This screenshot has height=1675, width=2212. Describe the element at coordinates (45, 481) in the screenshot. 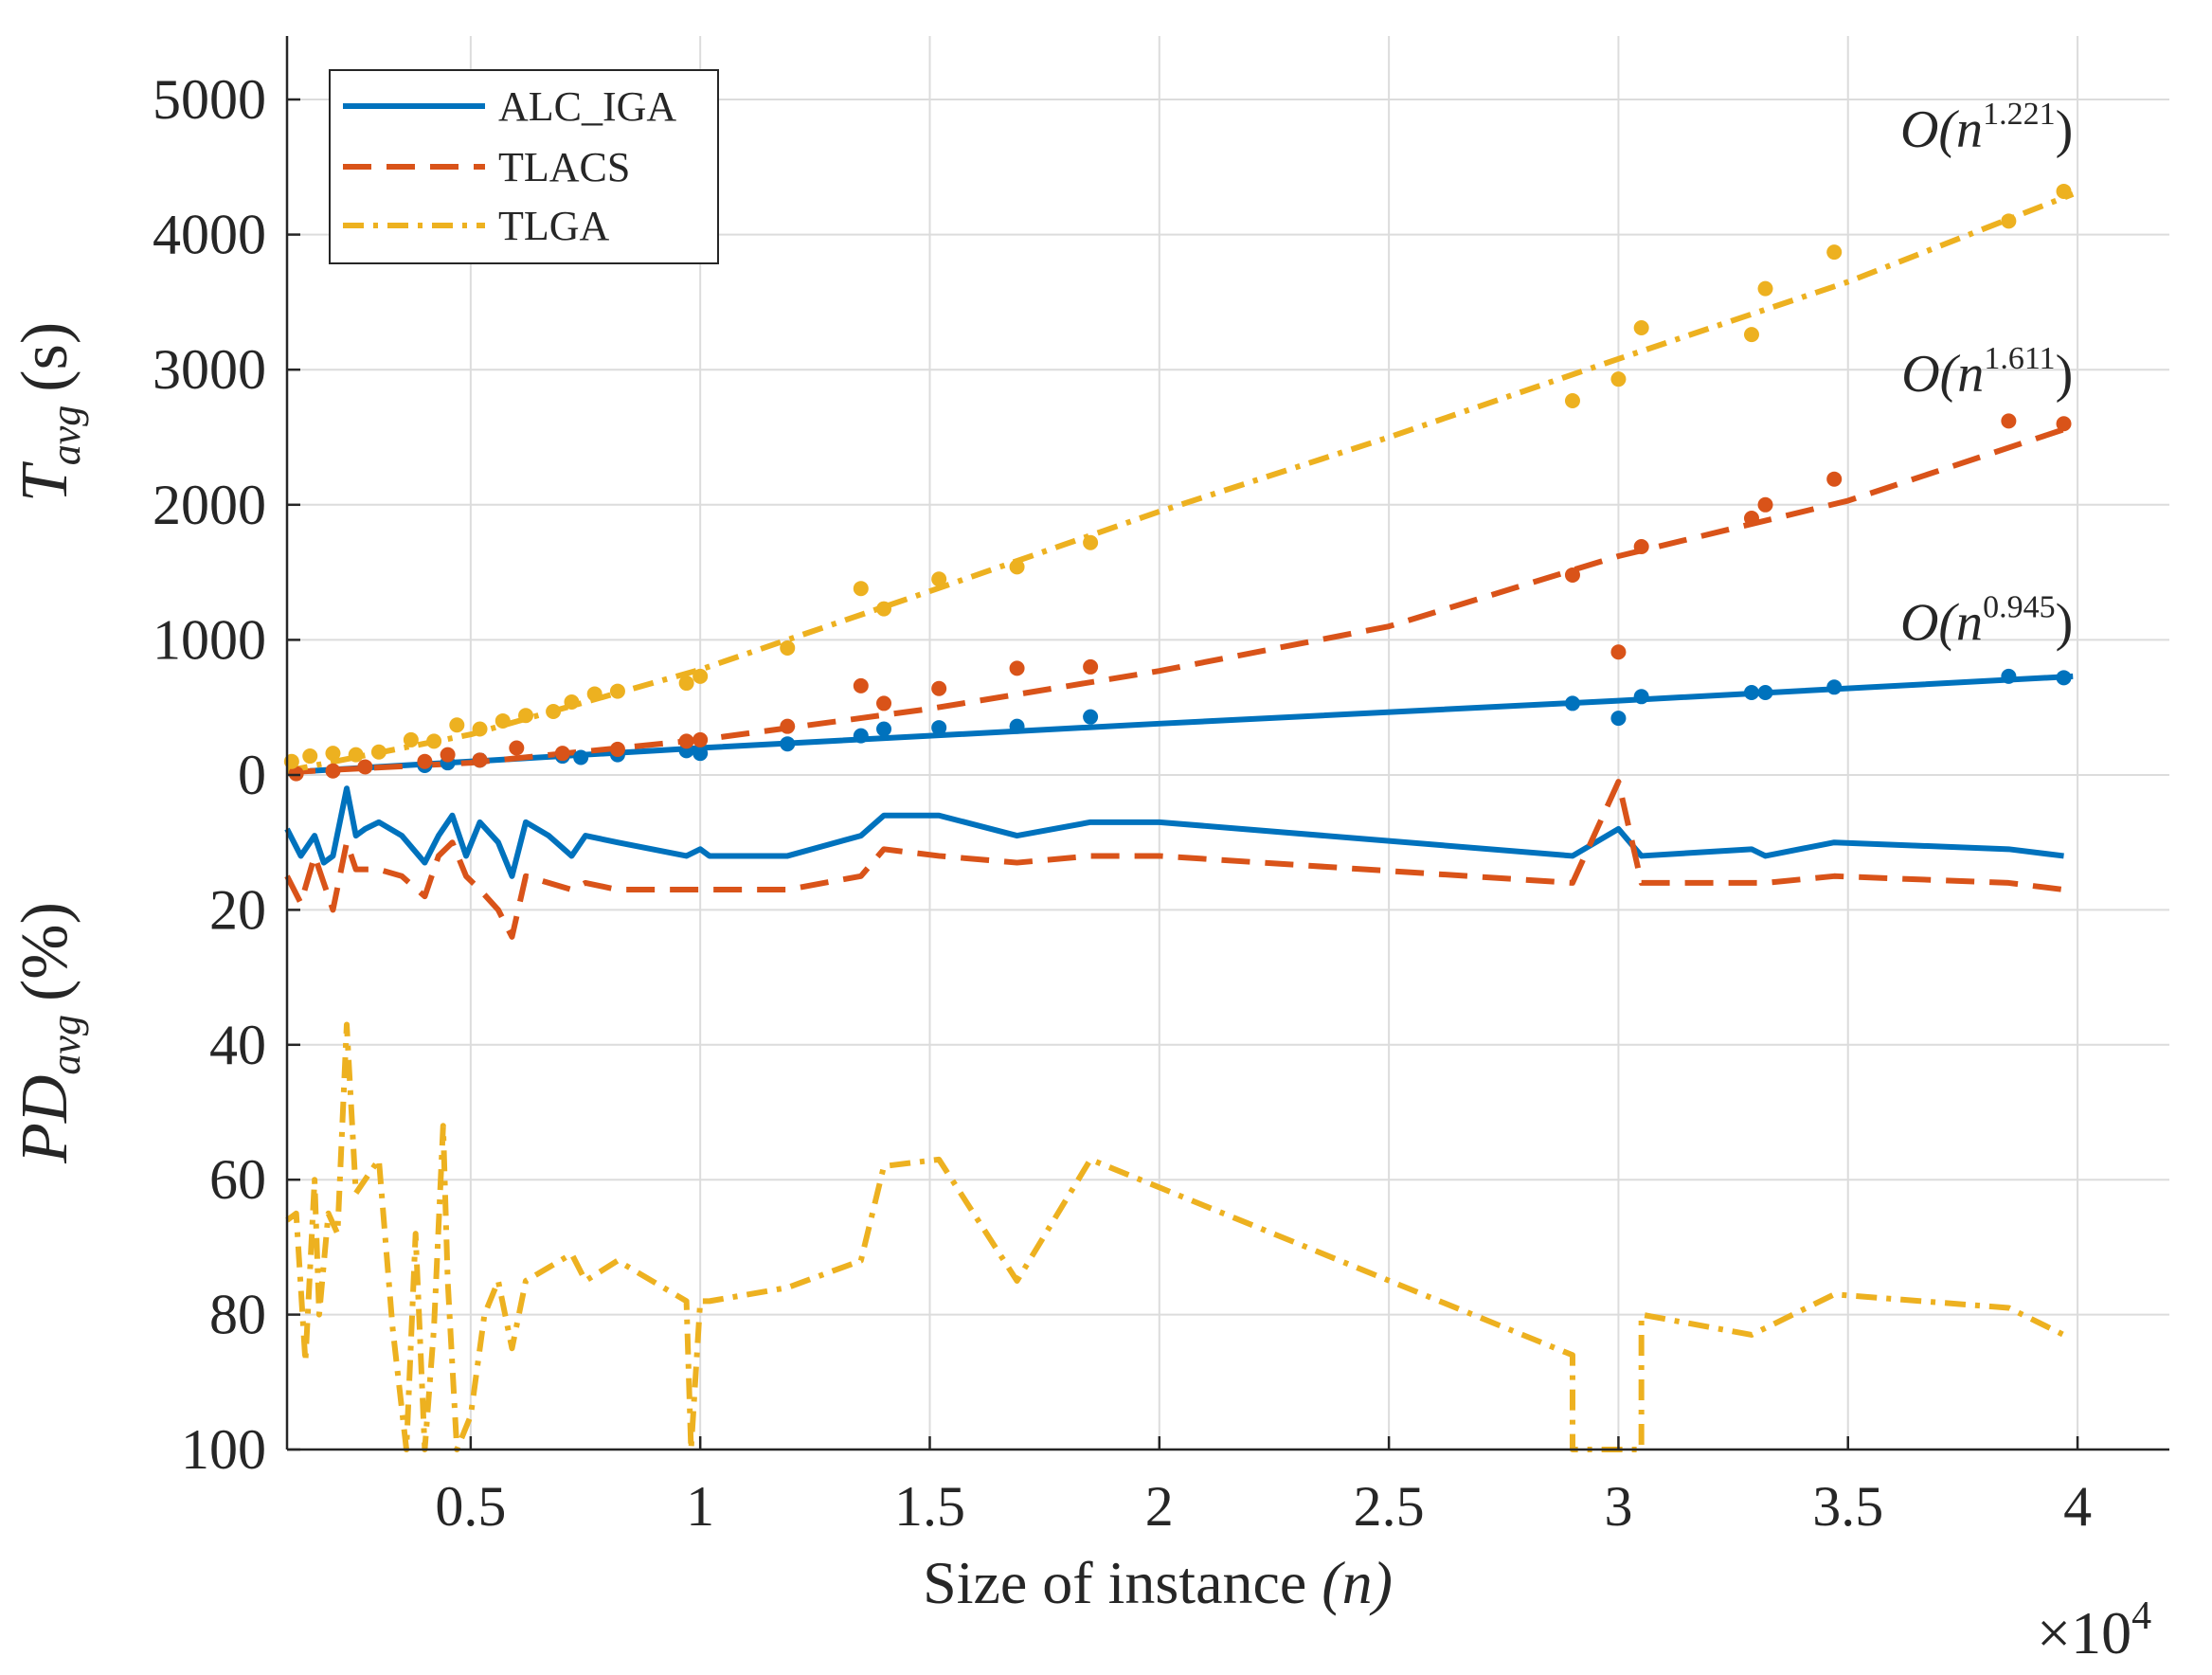

I see `y-label-top-var: T` at that location.